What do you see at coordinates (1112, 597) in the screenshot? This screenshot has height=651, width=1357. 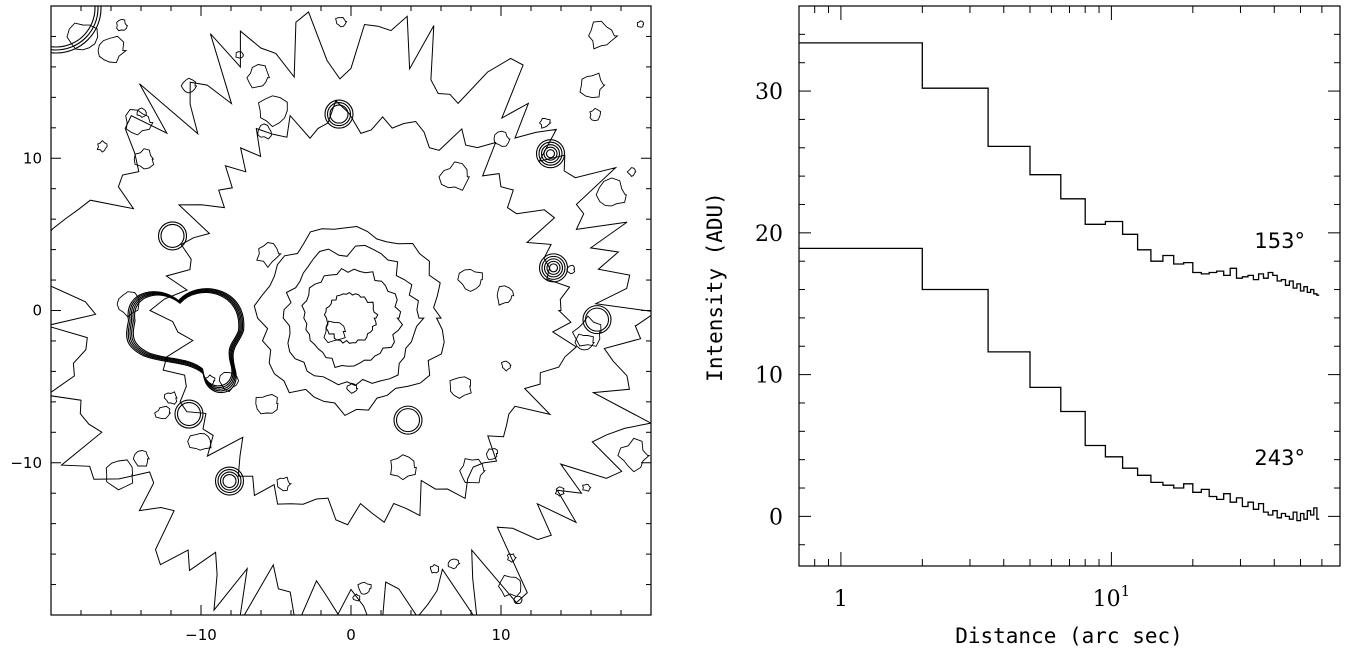 I see `x-tick-label: 101` at bounding box center [1112, 597].